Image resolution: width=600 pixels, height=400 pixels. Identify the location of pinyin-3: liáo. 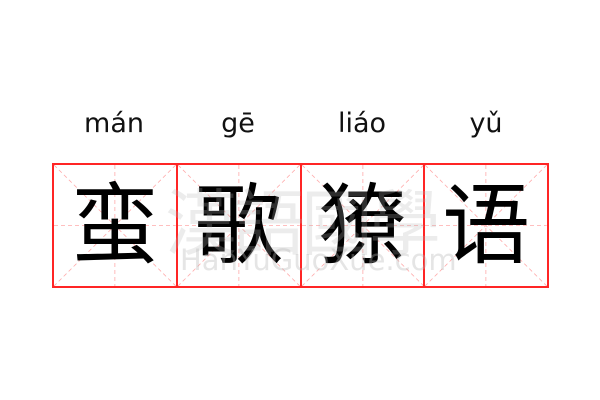
(362, 123).